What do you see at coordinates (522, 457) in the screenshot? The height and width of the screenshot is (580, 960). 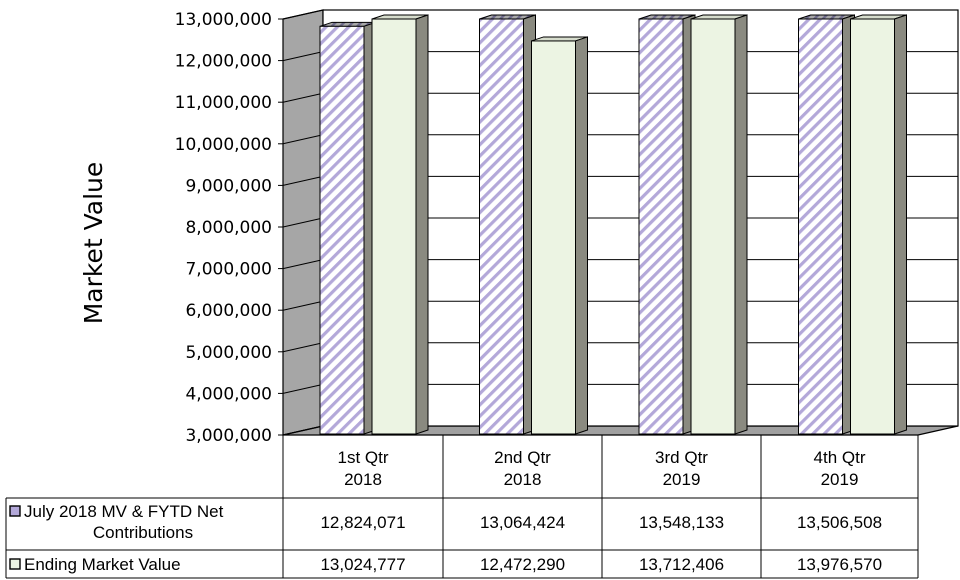 I see `category-label: 2nd Qtr` at bounding box center [522, 457].